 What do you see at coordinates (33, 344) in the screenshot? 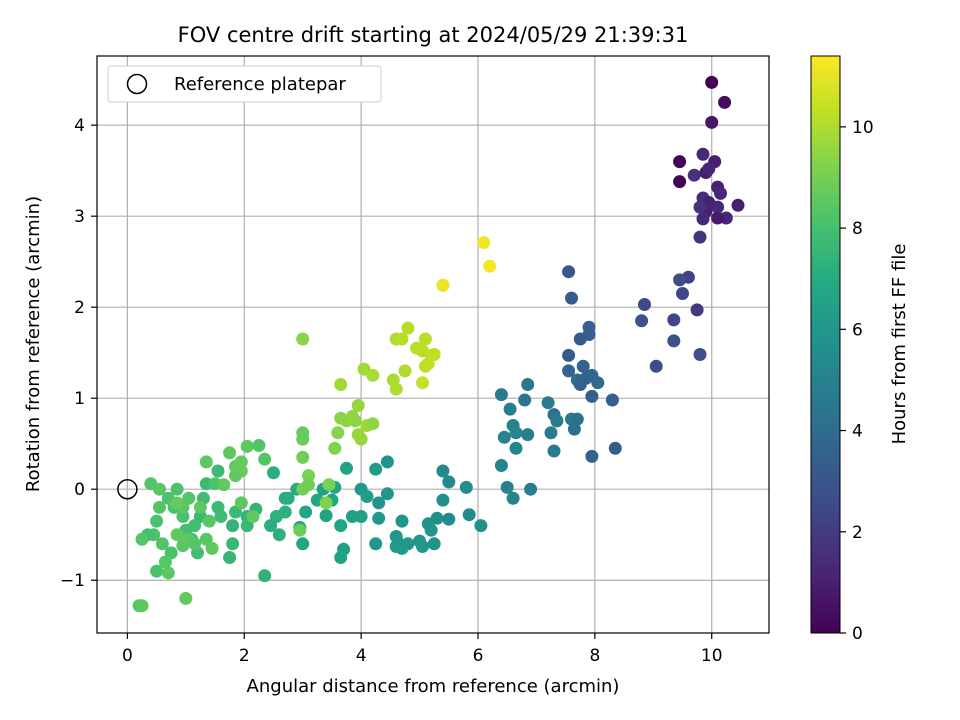
I see `y-axis-label: Rotation from reference (arcmin)` at bounding box center [33, 344].